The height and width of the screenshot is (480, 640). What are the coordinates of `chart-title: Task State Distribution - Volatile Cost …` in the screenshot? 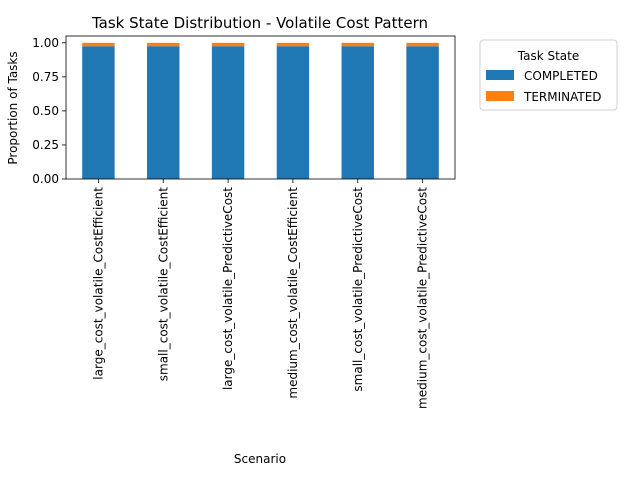 It's located at (259, 23).